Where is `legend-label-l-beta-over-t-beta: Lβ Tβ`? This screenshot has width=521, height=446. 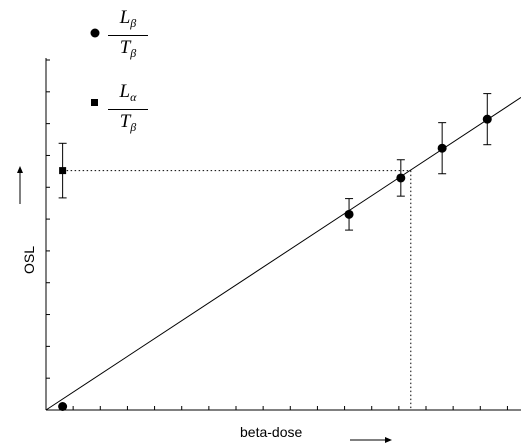 legend-label-l-beta-over-t-beta: Lβ Tβ is located at coordinates (128, 36).